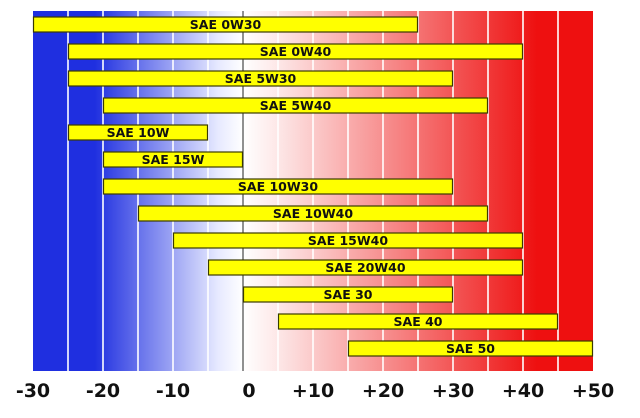 This screenshot has height=418, width=640. Describe the element at coordinates (248, 391) in the screenshot. I see `x-tick-label: 0` at that location.